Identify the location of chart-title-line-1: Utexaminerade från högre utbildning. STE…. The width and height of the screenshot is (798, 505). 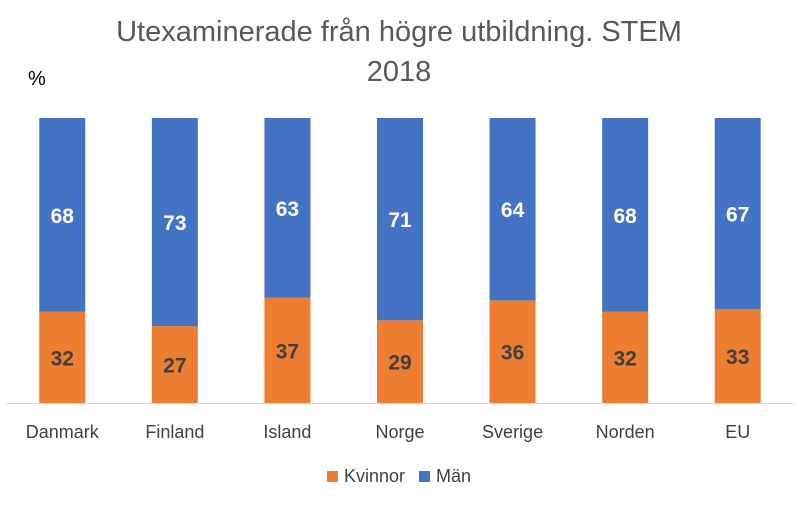
(399, 32).